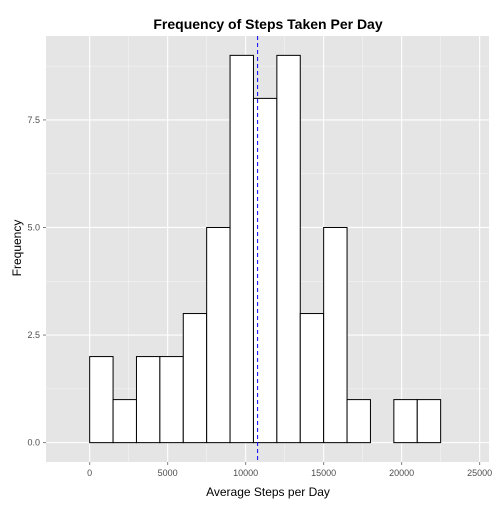  Describe the element at coordinates (267, 24) in the screenshot. I see `chart-title: Frequency of Steps Taken Per Day` at that location.